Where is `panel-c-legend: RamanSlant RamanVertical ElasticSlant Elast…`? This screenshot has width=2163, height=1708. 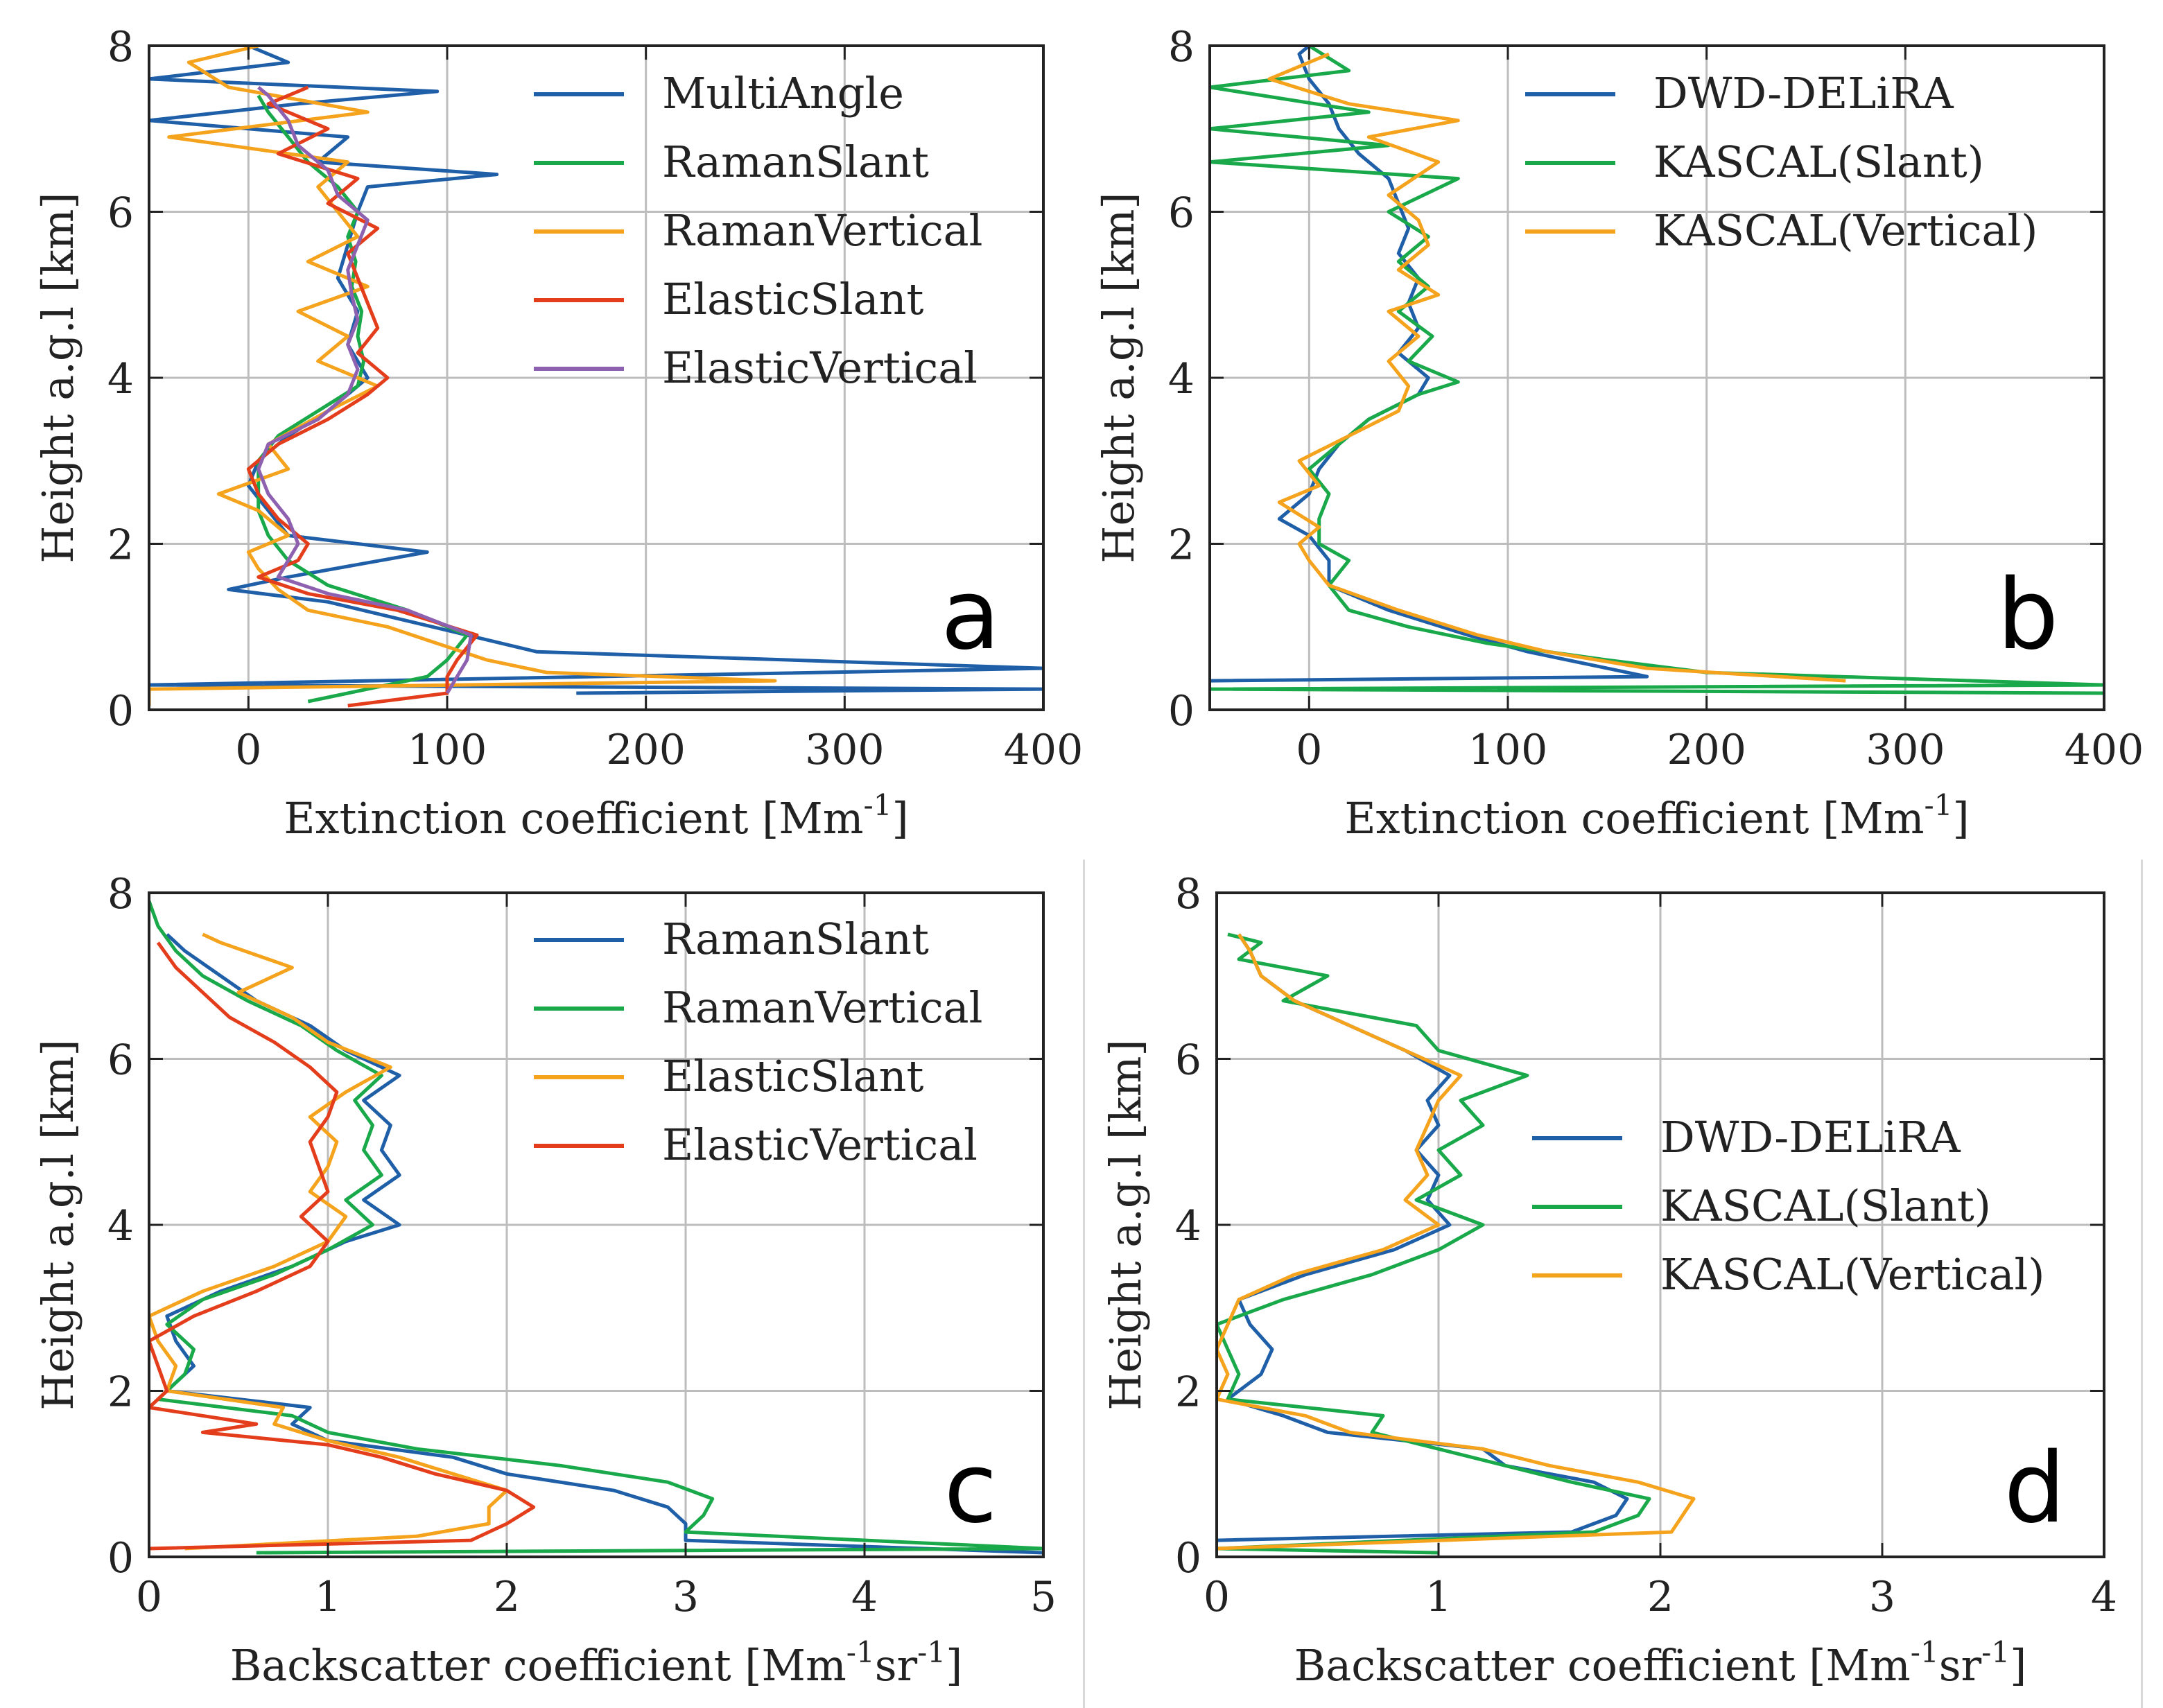 panel-c-legend: RamanSlant RamanVertical ElasticSlant Elast… is located at coordinates (758, 1042).